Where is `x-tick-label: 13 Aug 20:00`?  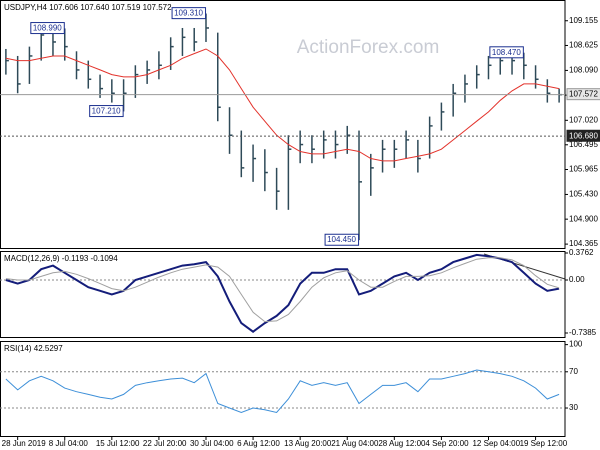
x-tick-label: 13 Aug 20:00 is located at coordinates (308, 443).